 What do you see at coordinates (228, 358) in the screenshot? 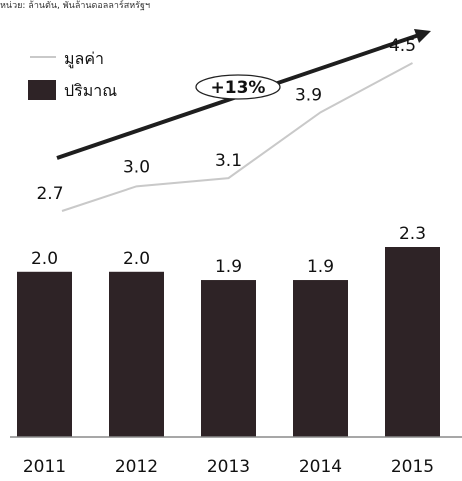
I see `bar-2013` at bounding box center [228, 358].